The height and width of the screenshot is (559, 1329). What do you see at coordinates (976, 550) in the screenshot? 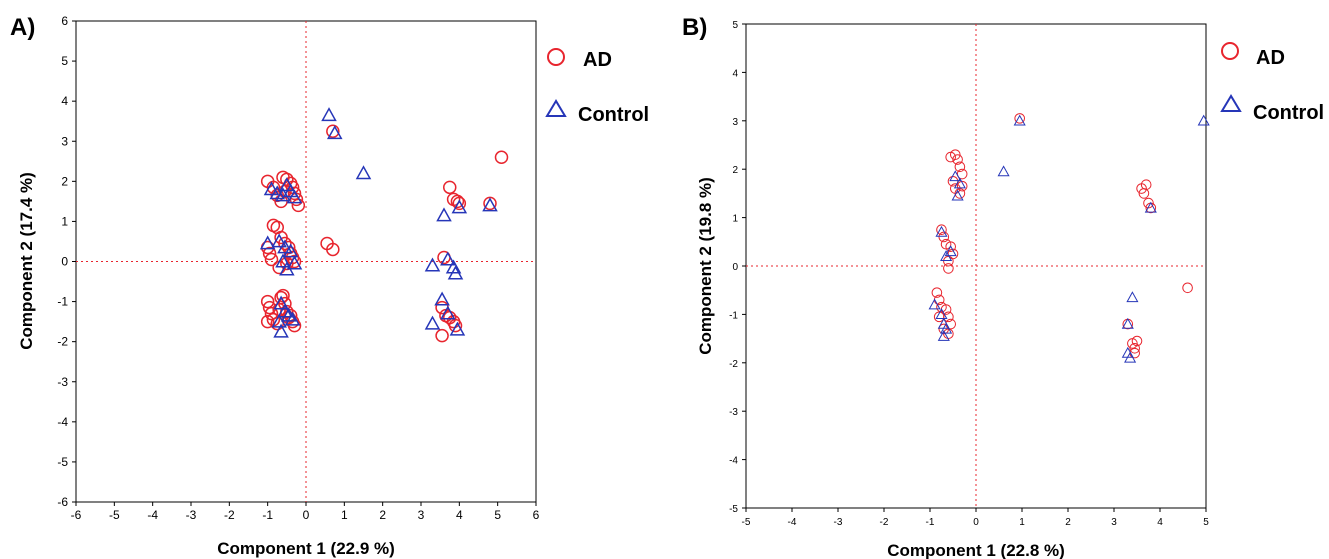
I see `panel-b-x-axis-title: Component 1 (22.8 %)` at bounding box center [976, 550].